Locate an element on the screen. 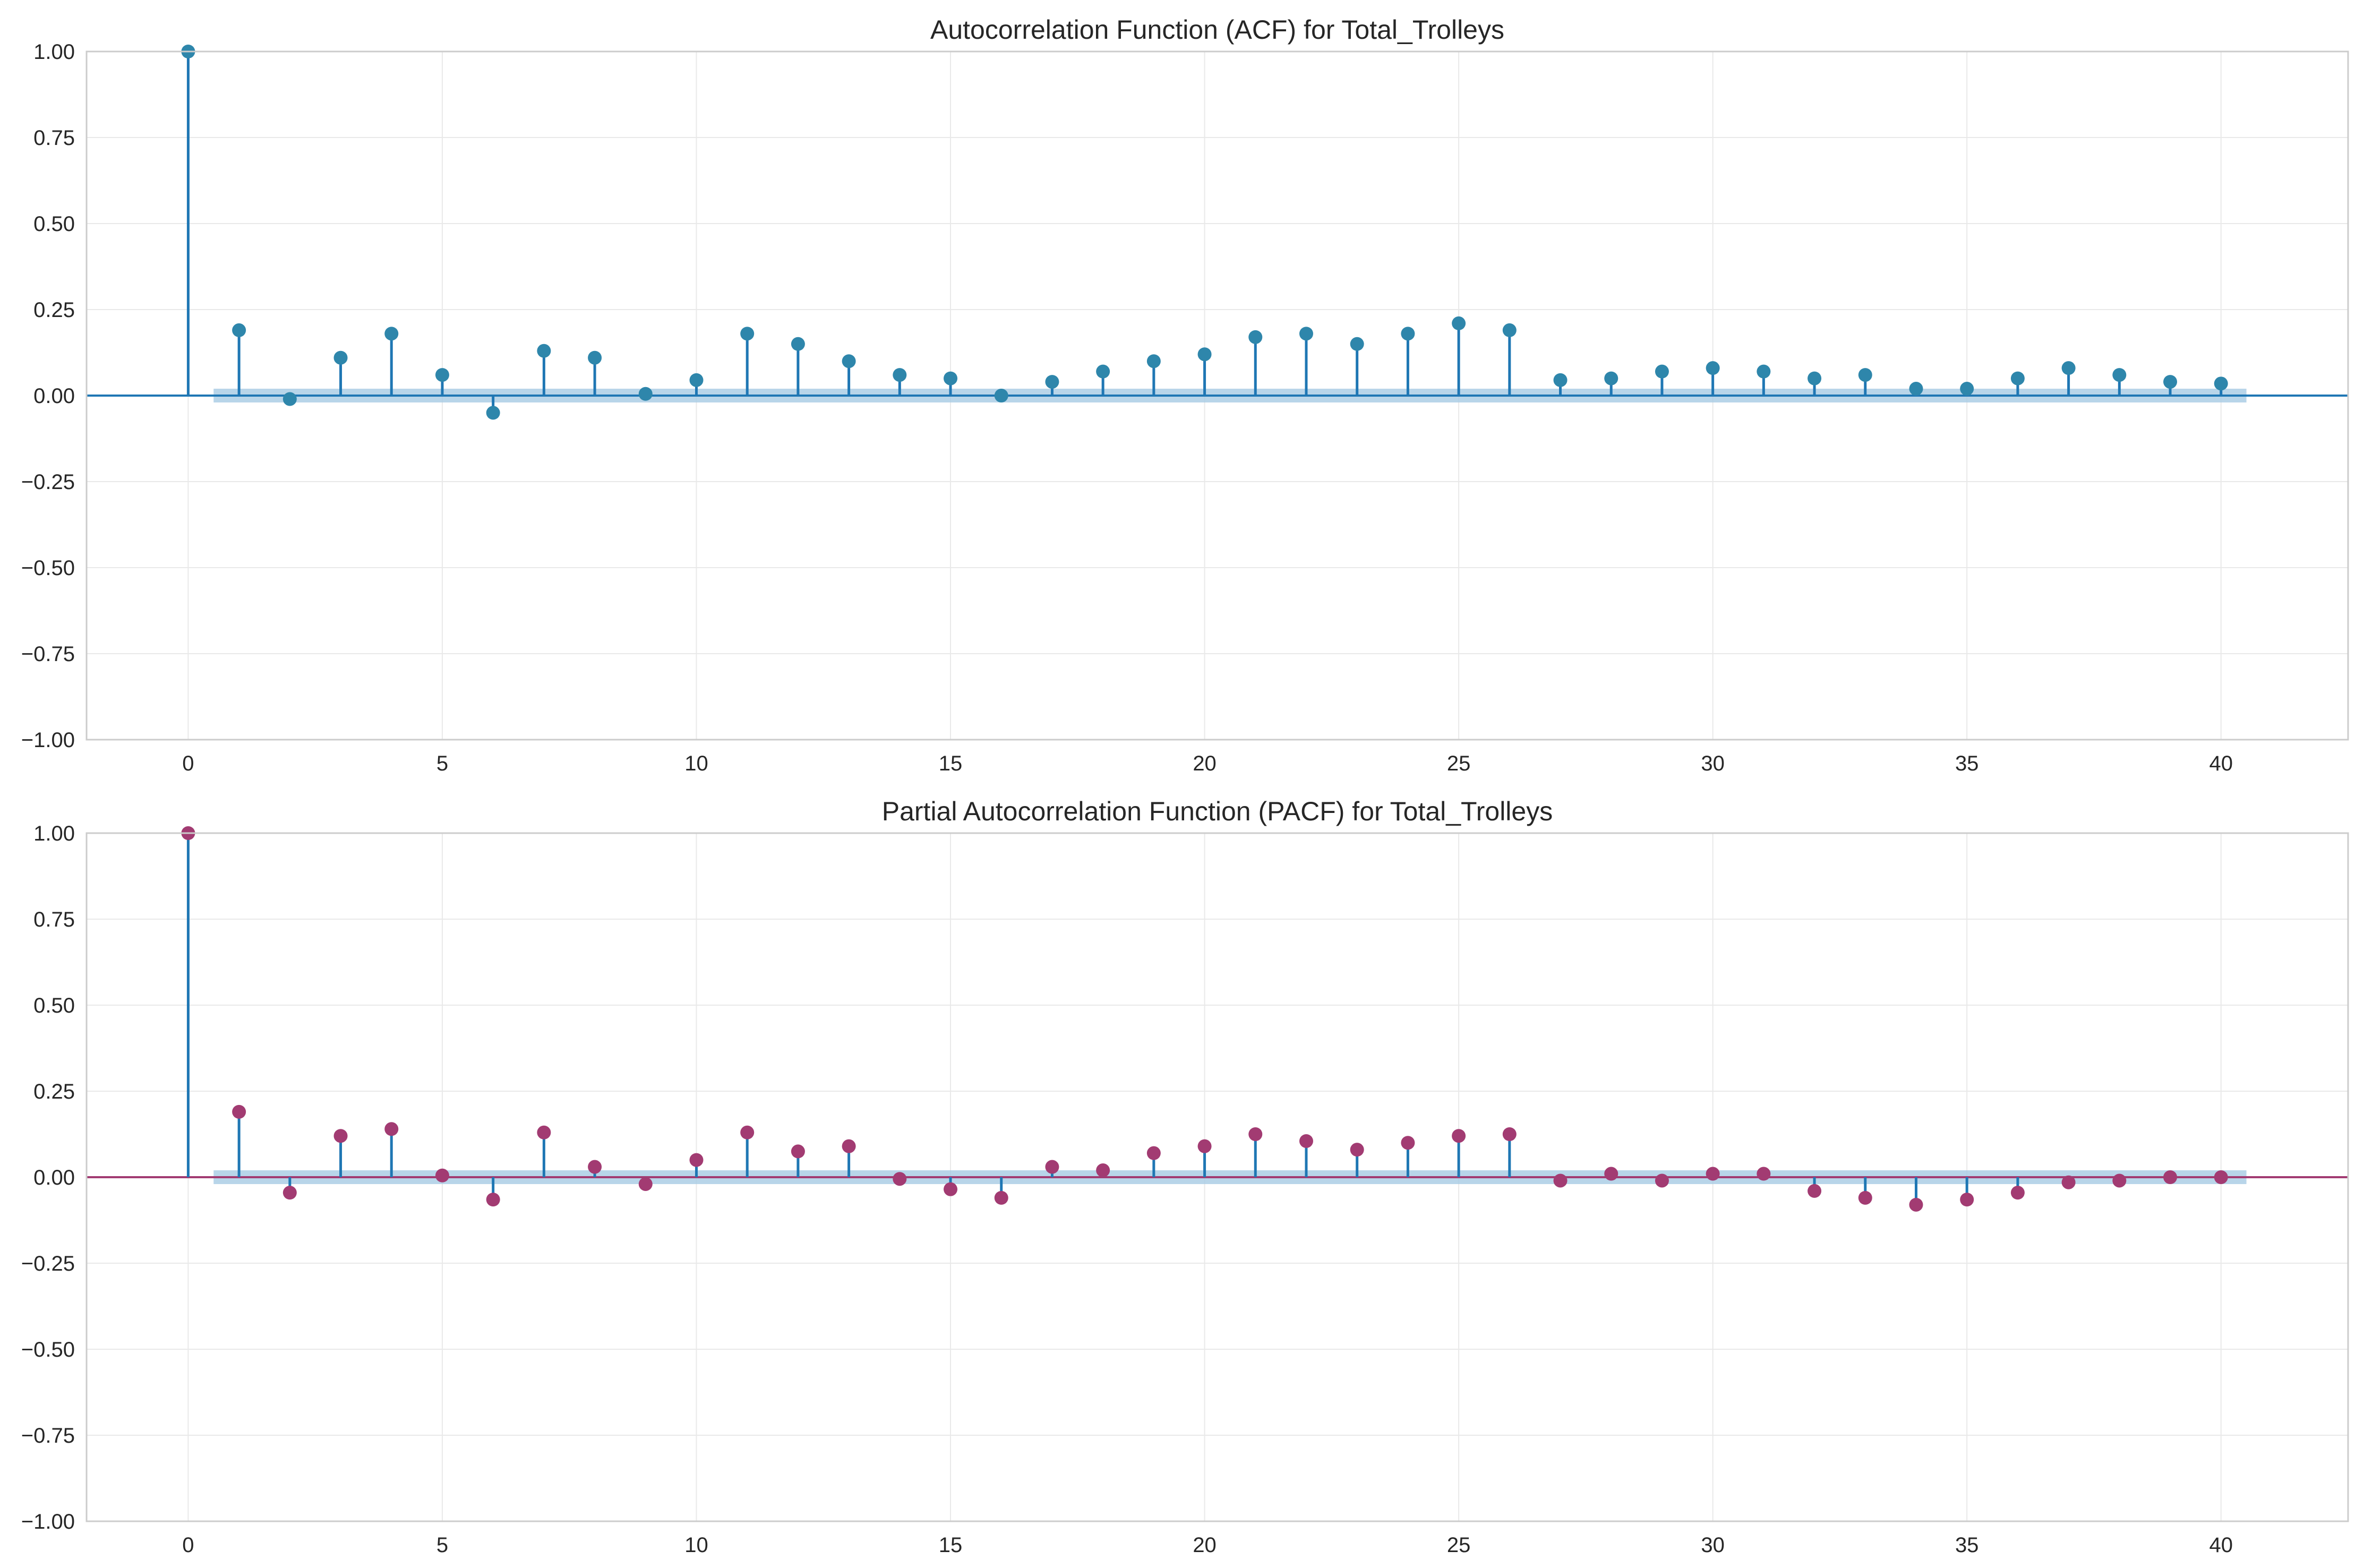 The image size is (2364, 1568). pacf-y-tick-label: −0.25 is located at coordinates (48, 1263).